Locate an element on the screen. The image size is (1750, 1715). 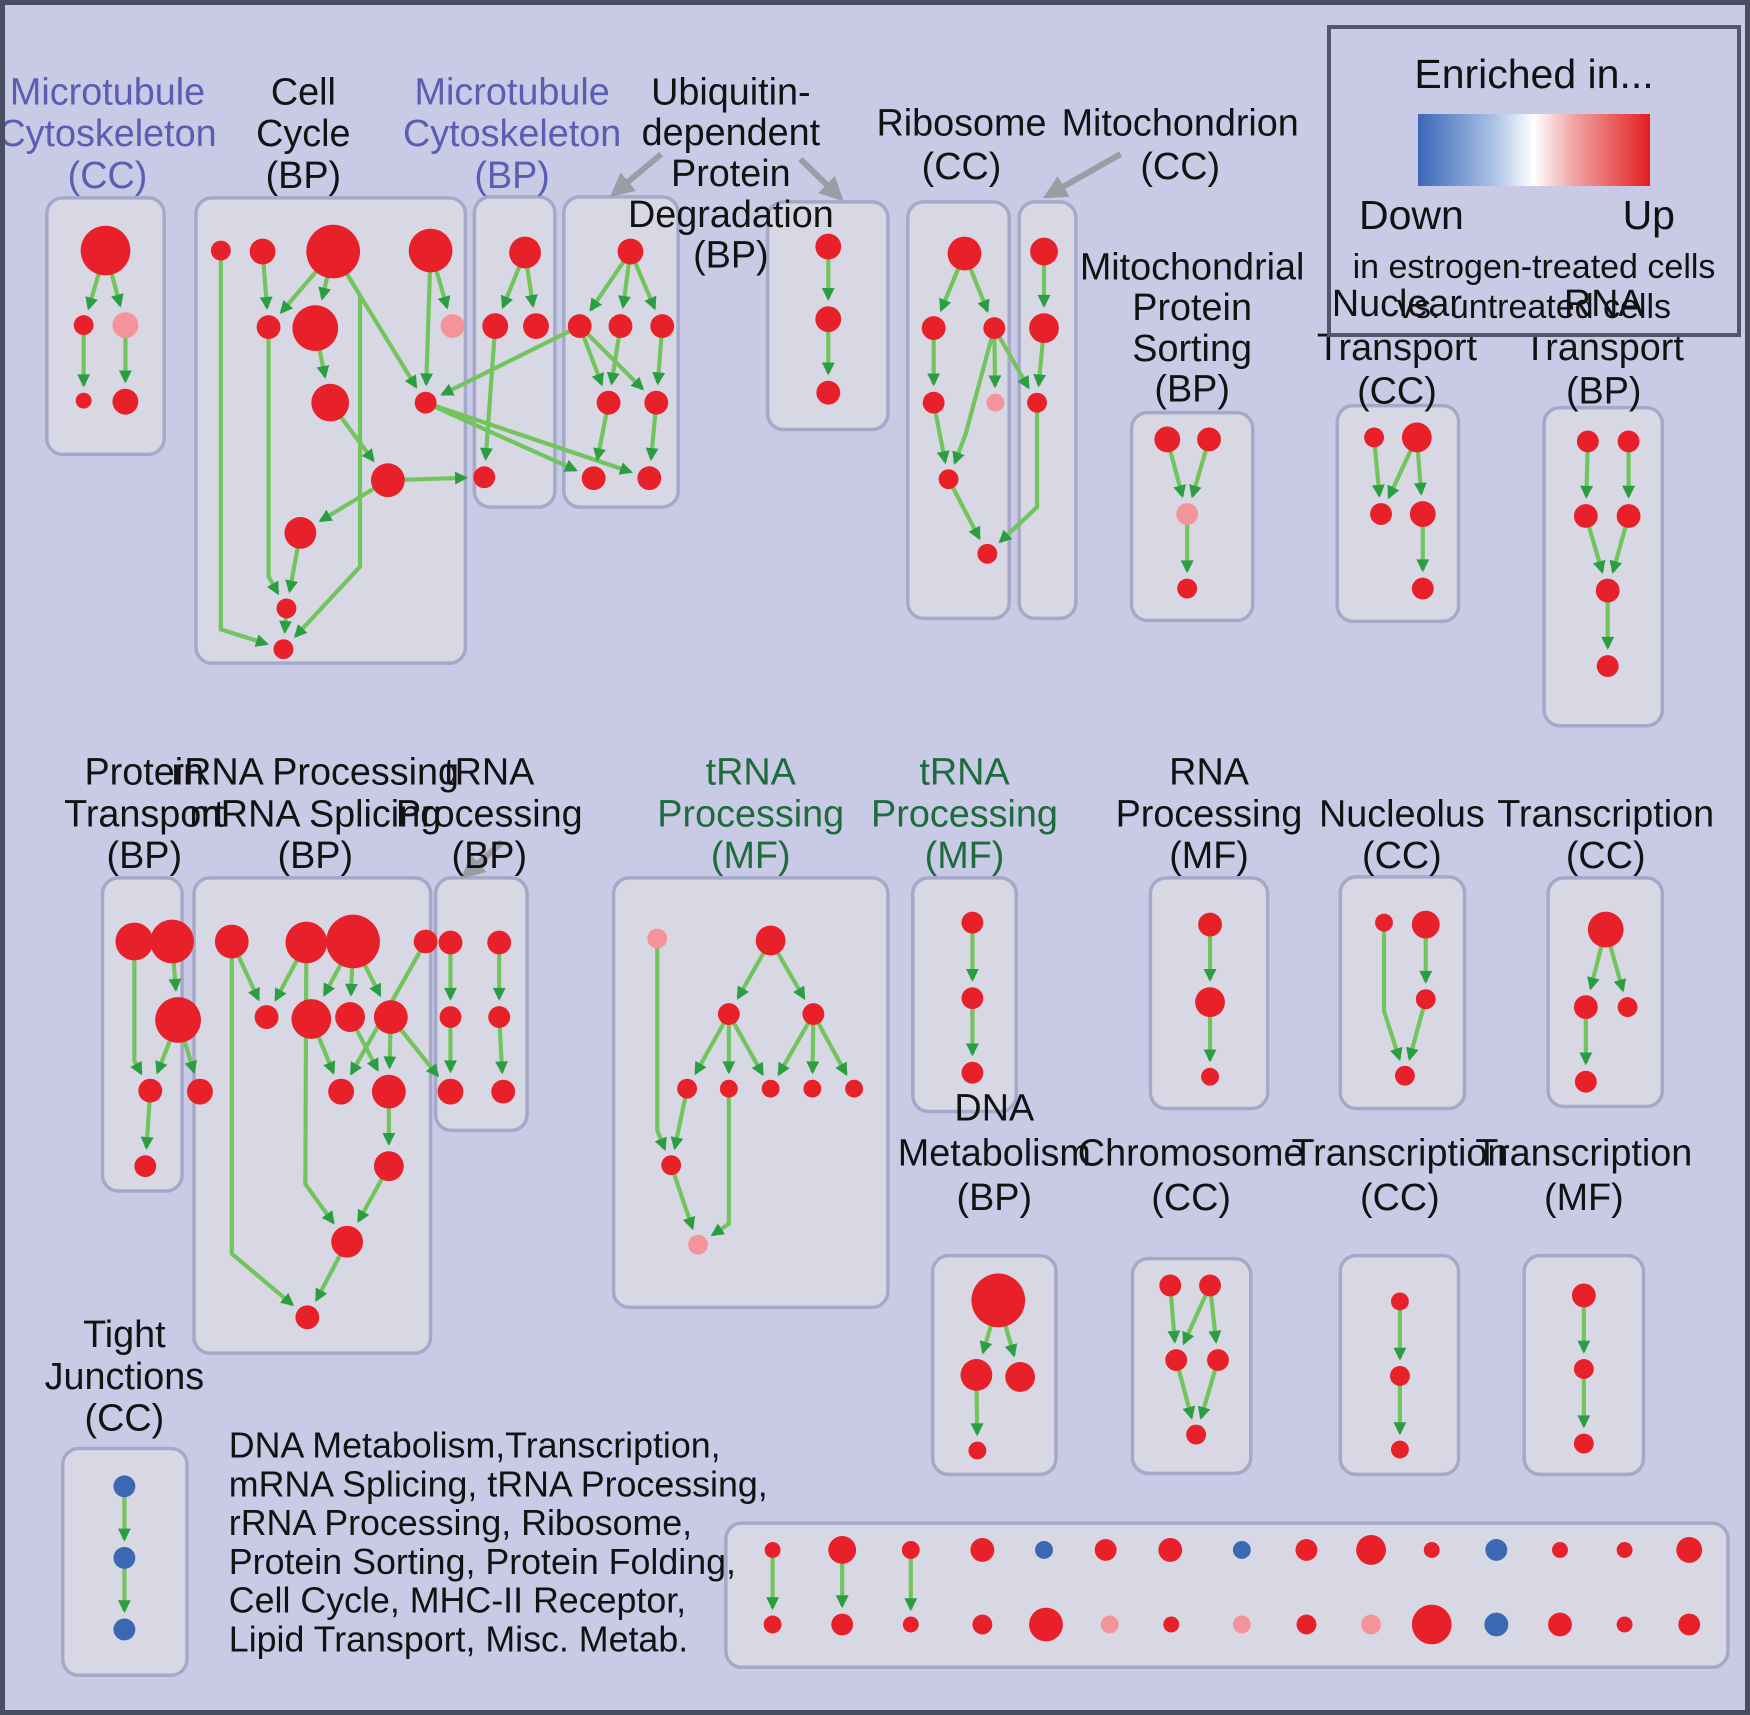
microtubule-cytoskeleton-bp-label: Cytoskeleton is located at coordinates (512, 134).